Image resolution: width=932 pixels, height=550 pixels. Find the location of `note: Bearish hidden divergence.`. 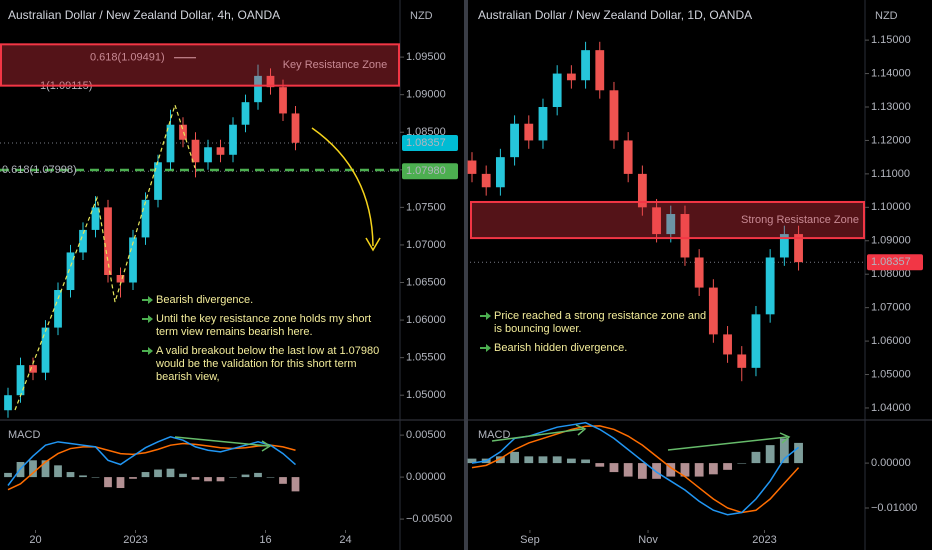

note: Bearish hidden divergence. is located at coordinates (595, 348).